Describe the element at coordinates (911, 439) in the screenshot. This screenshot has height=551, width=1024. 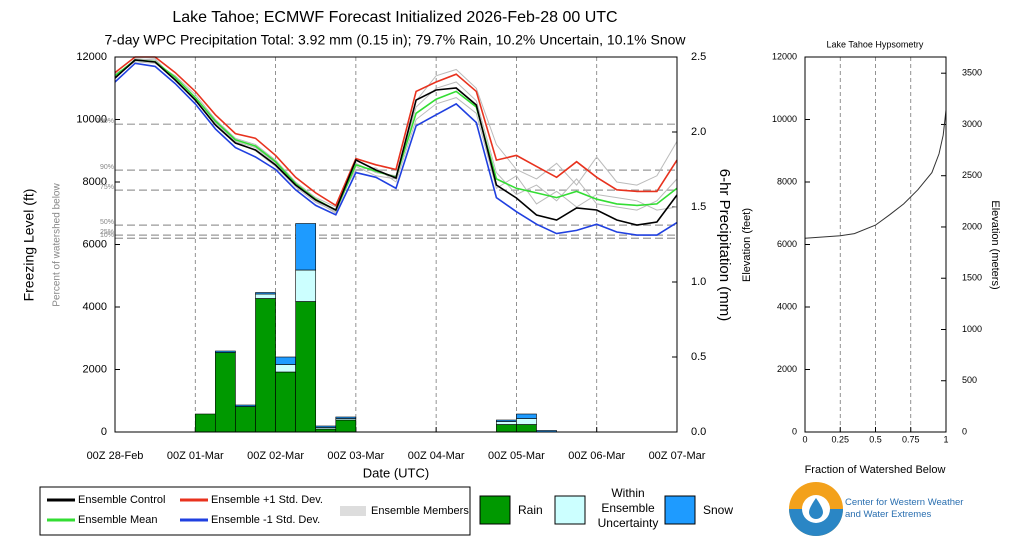
I see `x-tick-label: 0.75` at that location.